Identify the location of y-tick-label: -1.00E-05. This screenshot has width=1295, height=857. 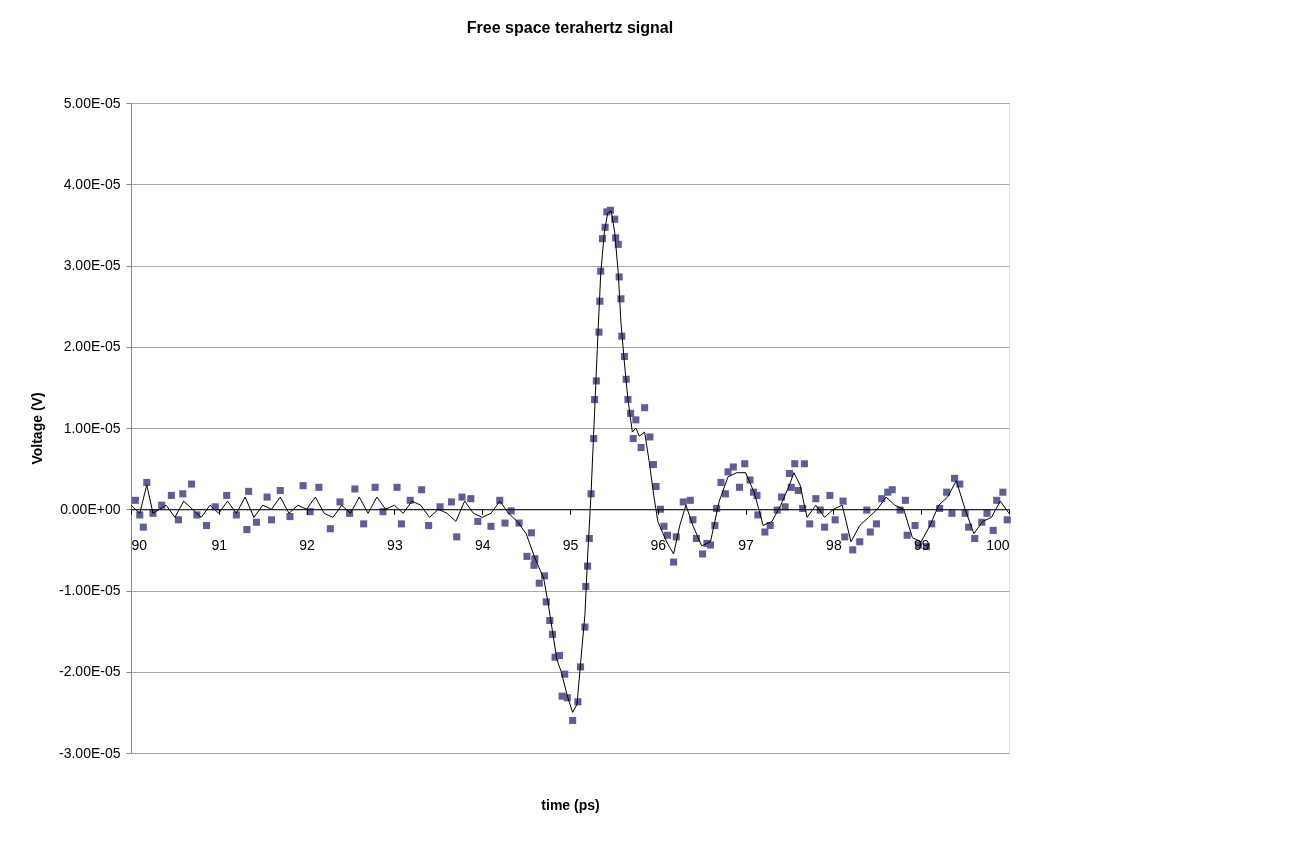
(90, 590).